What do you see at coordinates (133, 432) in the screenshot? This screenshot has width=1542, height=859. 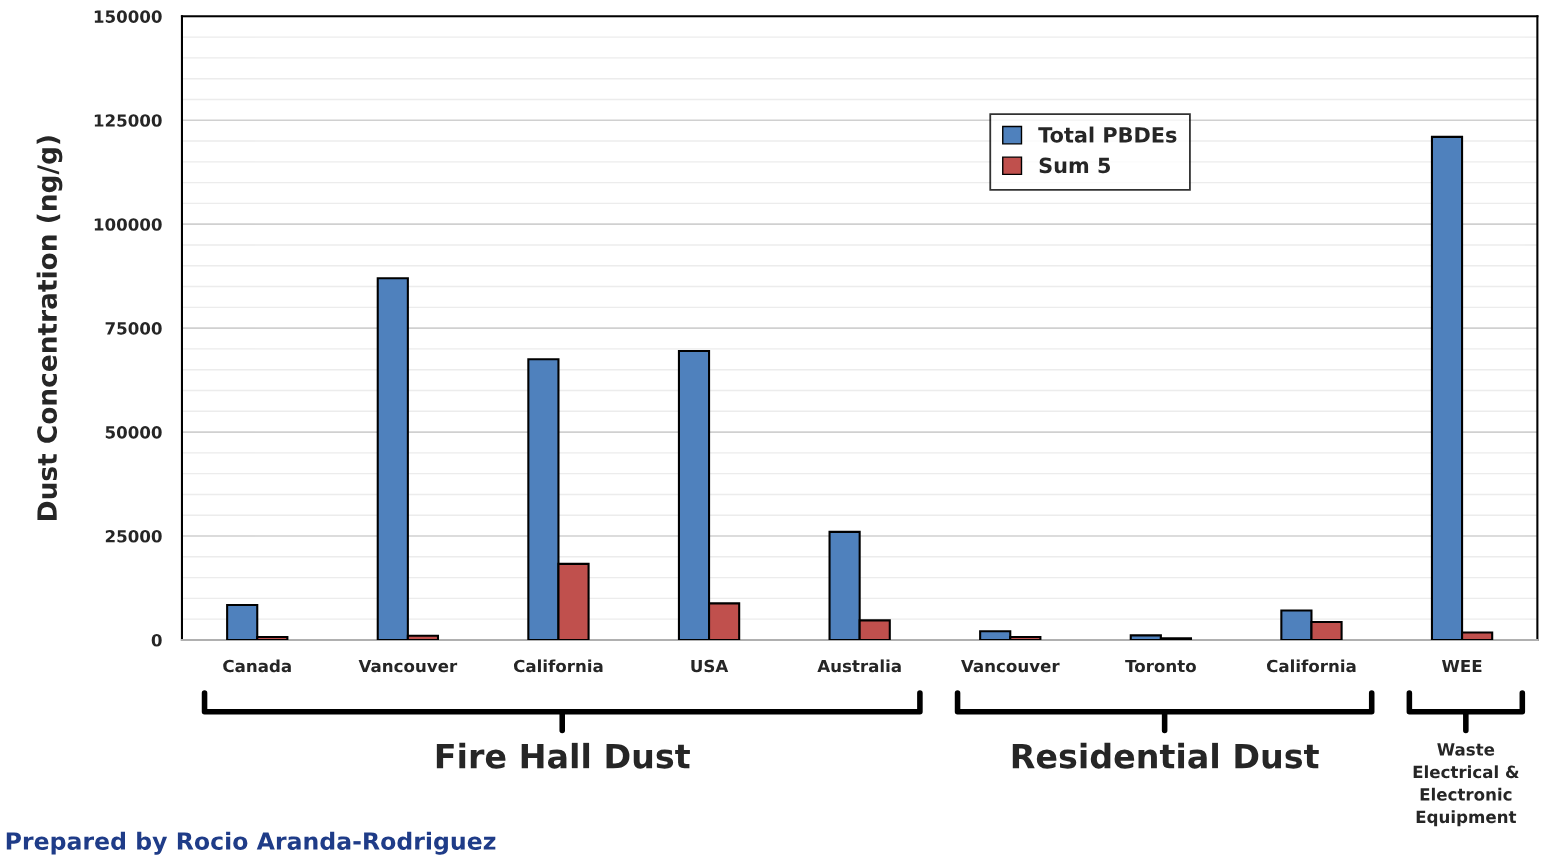 I see `y-tick-label: 50000` at bounding box center [133, 432].